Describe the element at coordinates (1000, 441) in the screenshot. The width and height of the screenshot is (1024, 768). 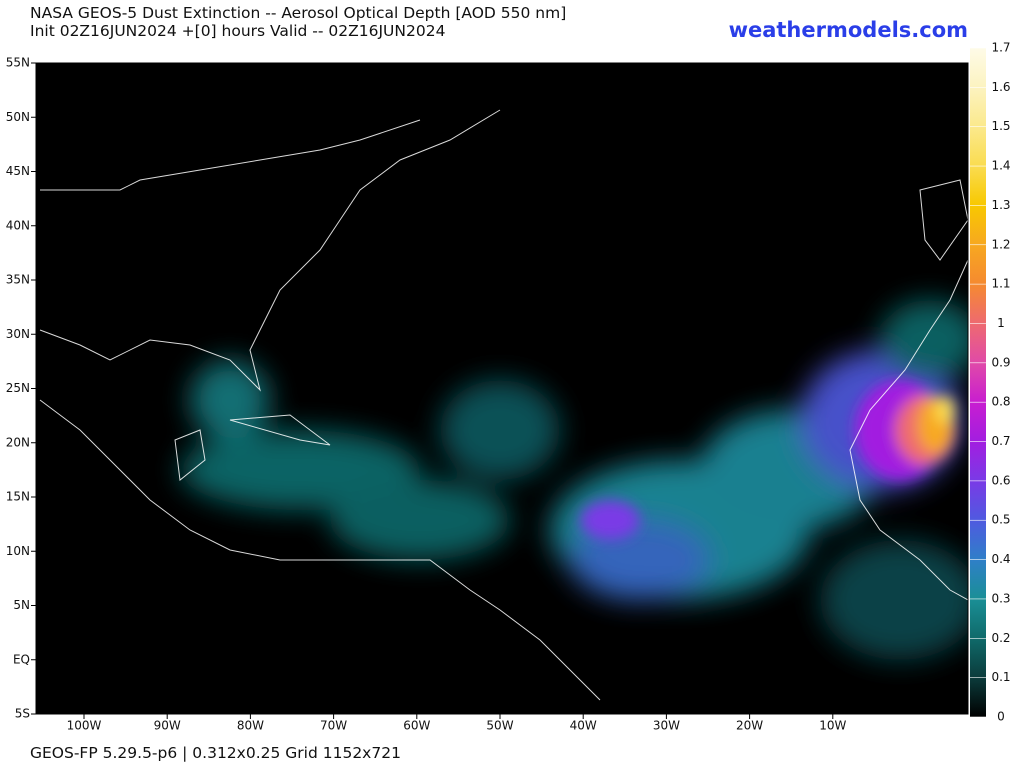
I see `colorbar-label: 0.7` at that location.